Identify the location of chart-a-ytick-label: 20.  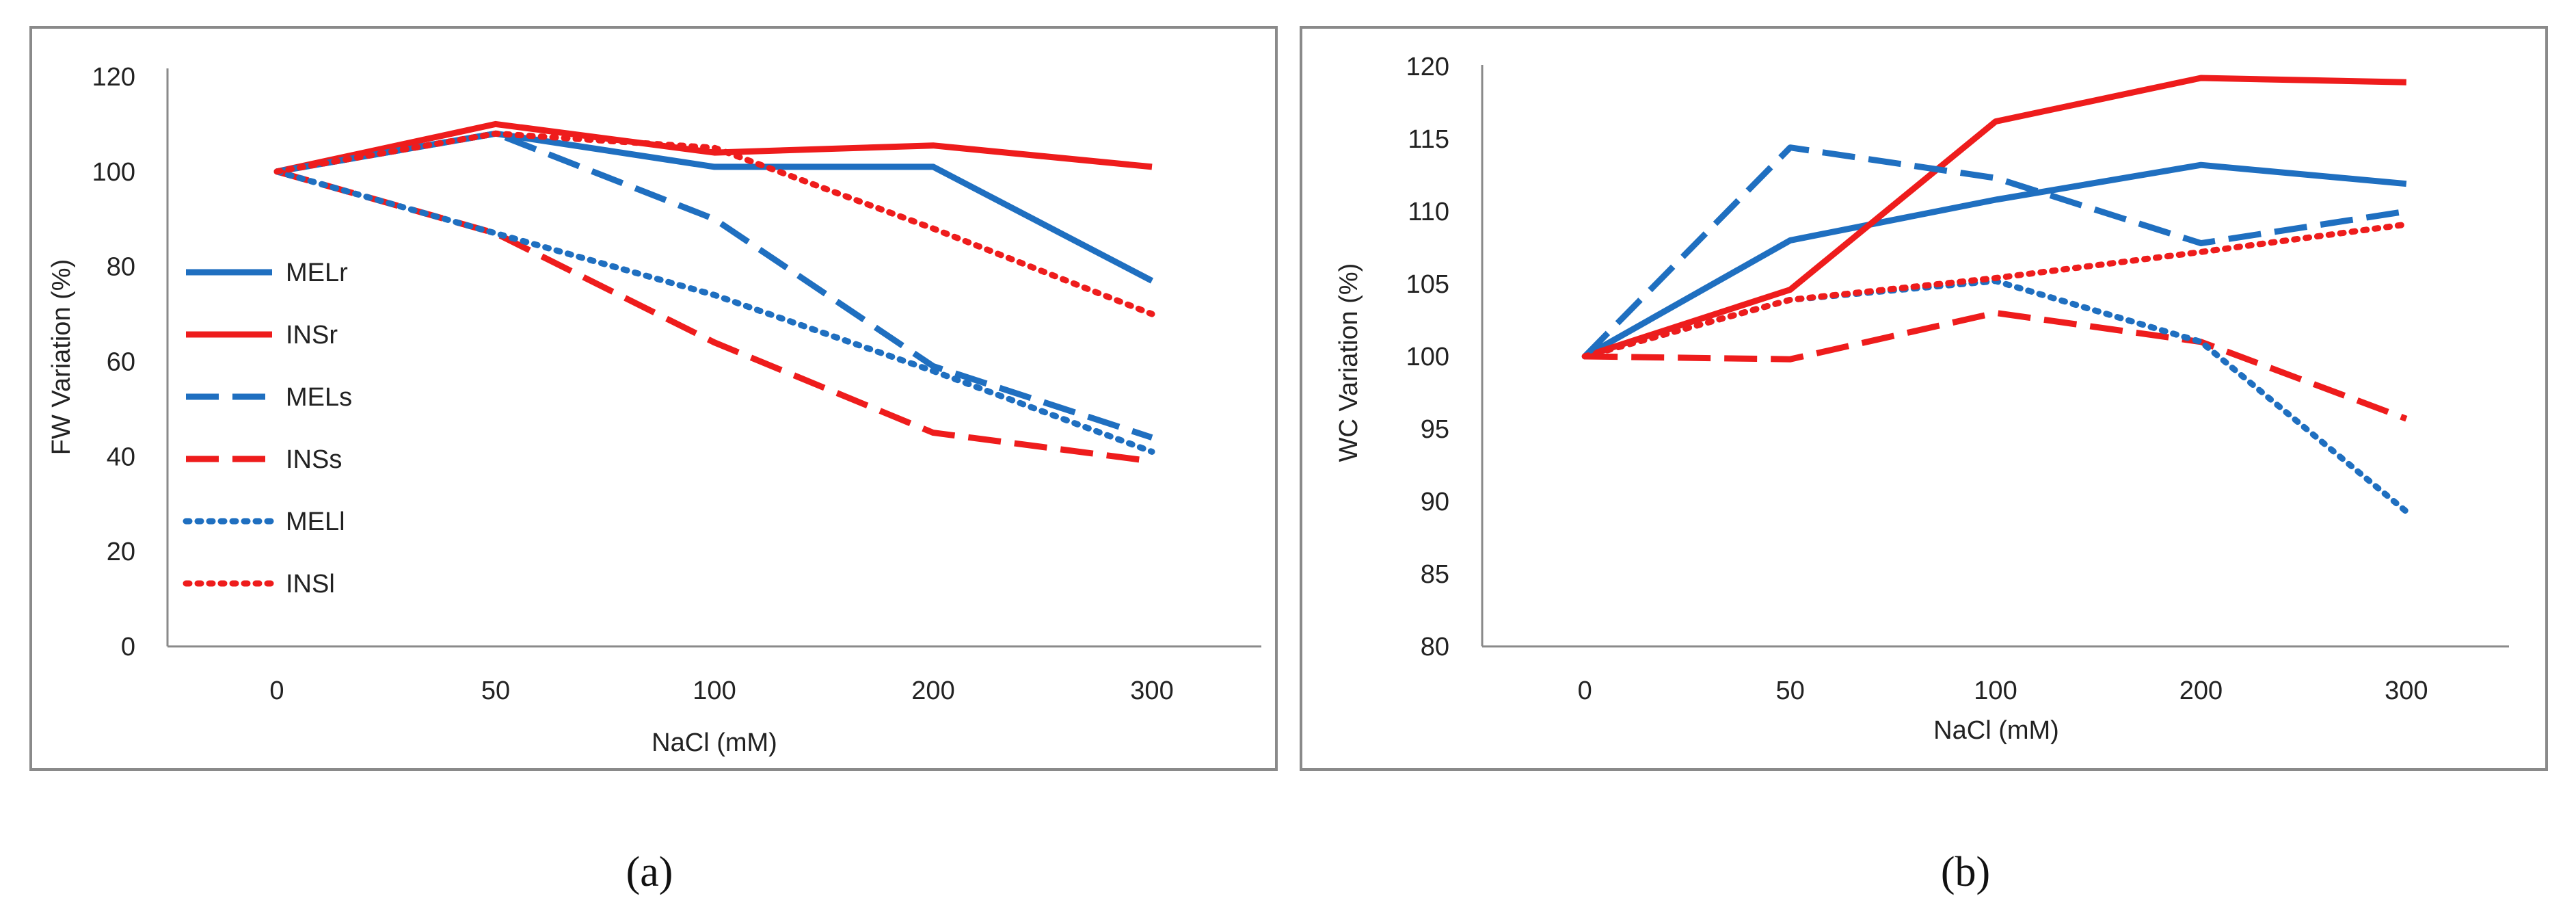
(121, 552).